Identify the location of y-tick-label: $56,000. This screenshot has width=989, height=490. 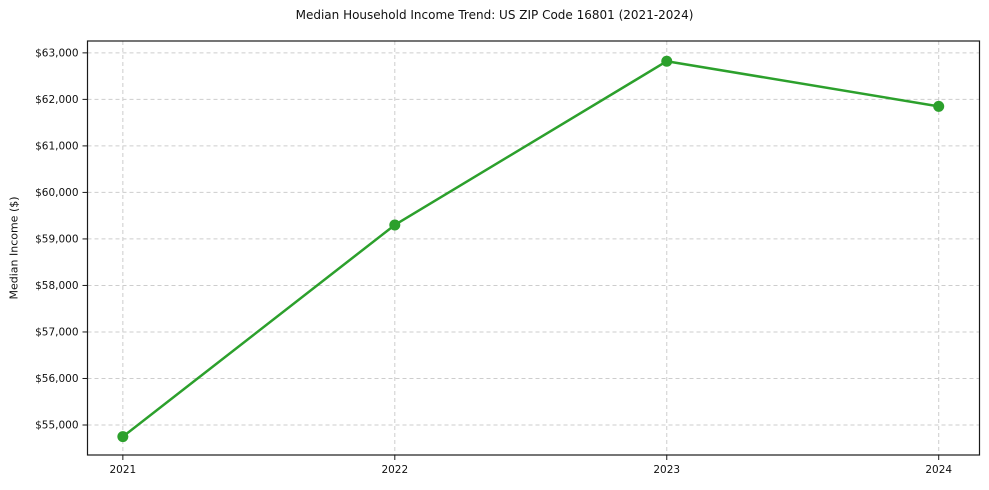
(56, 379).